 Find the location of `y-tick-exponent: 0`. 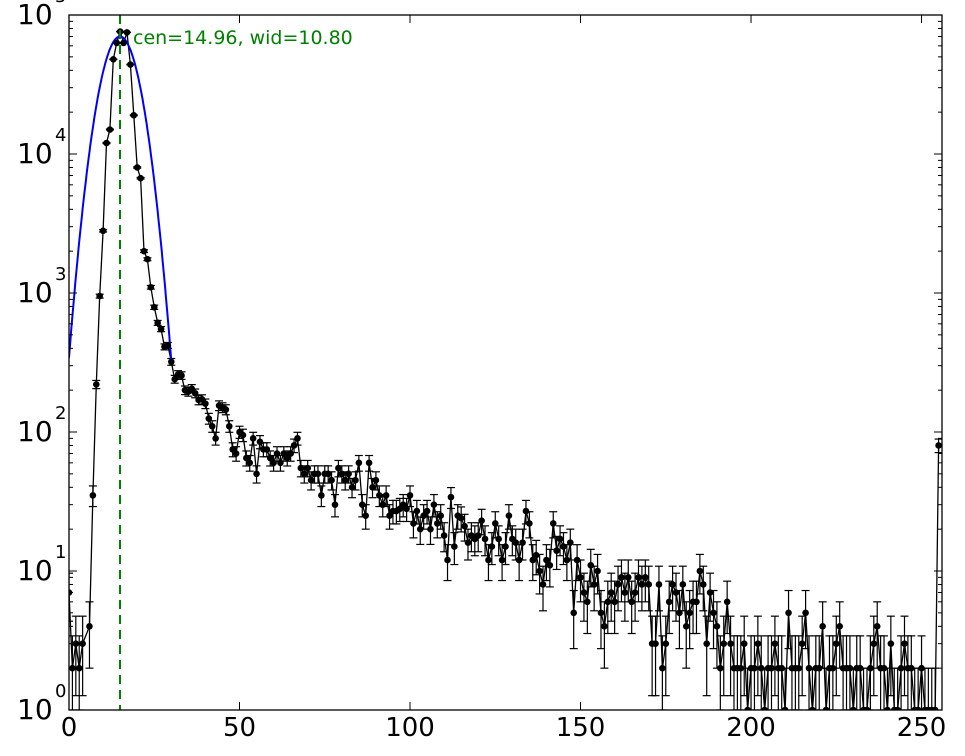

y-tick-exponent: 0 is located at coordinates (60, 691).